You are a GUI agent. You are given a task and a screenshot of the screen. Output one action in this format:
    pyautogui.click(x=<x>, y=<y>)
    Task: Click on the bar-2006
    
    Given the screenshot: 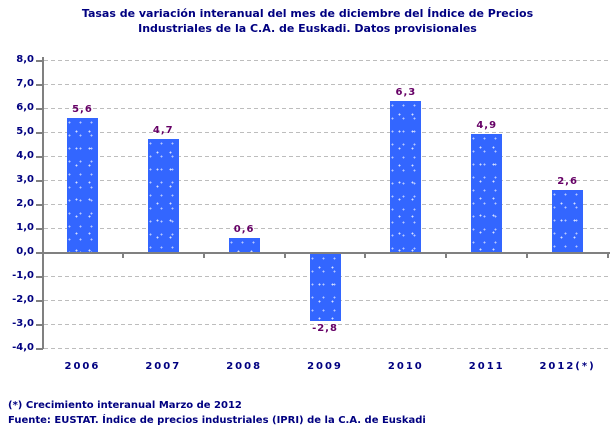 What is the action you would take?
    pyautogui.click(x=82, y=184)
    